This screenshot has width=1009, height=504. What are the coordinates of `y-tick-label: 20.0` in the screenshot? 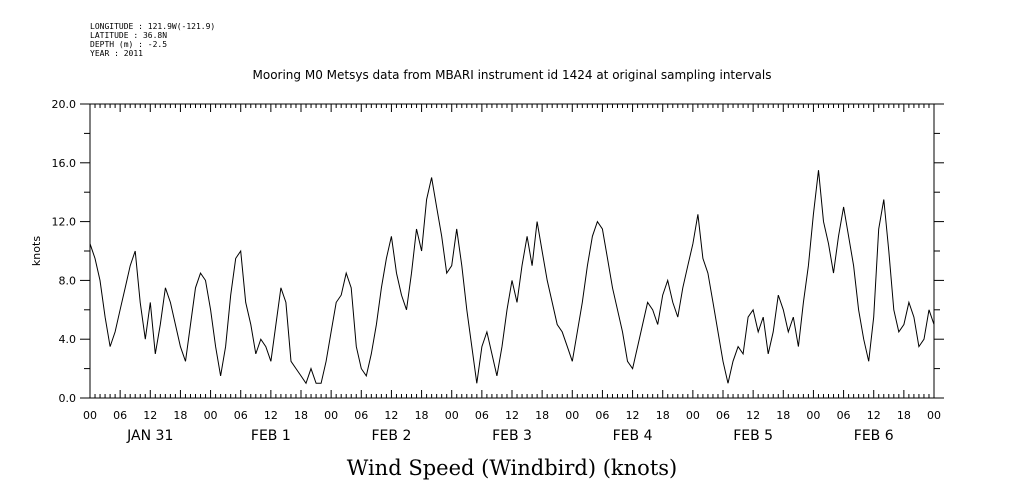 It's located at (64, 104).